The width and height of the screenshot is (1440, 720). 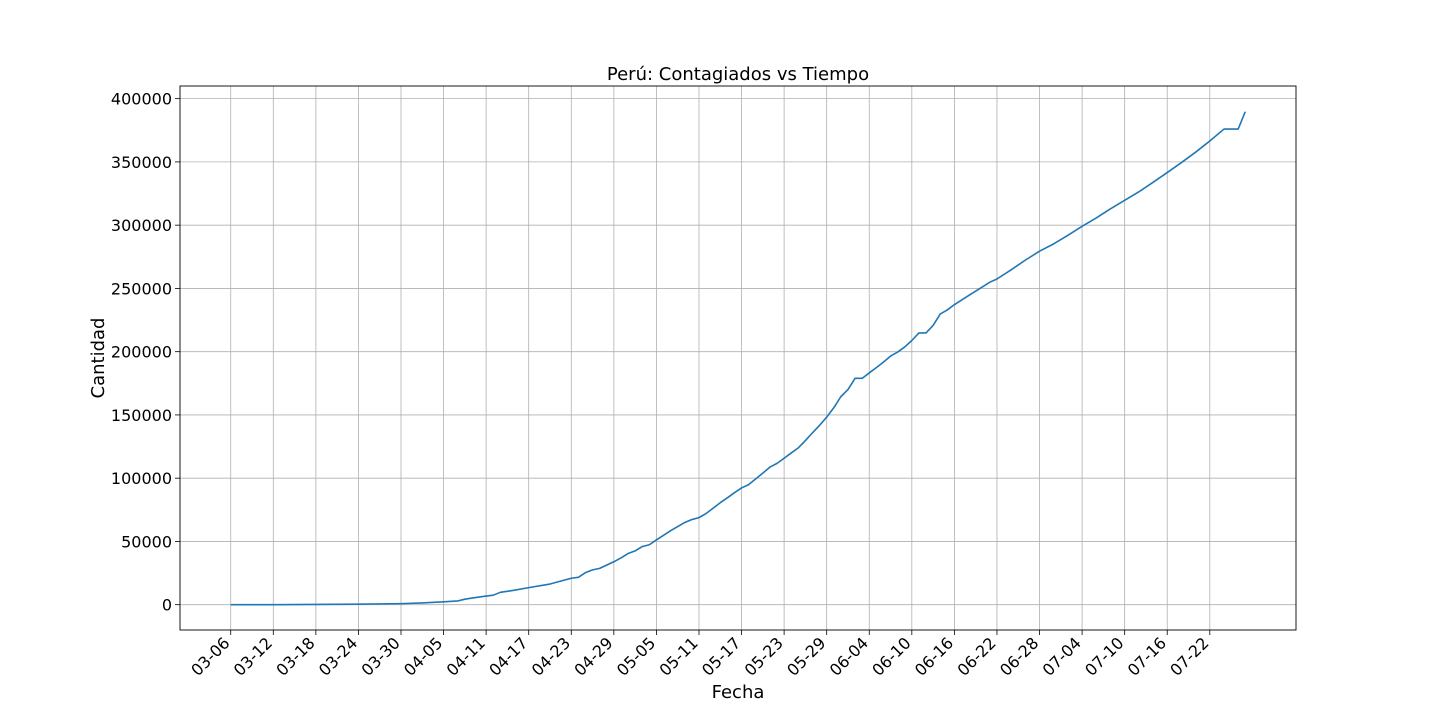 What do you see at coordinates (423, 656) in the screenshot?
I see `x-tick-label: 04-05` at bounding box center [423, 656].